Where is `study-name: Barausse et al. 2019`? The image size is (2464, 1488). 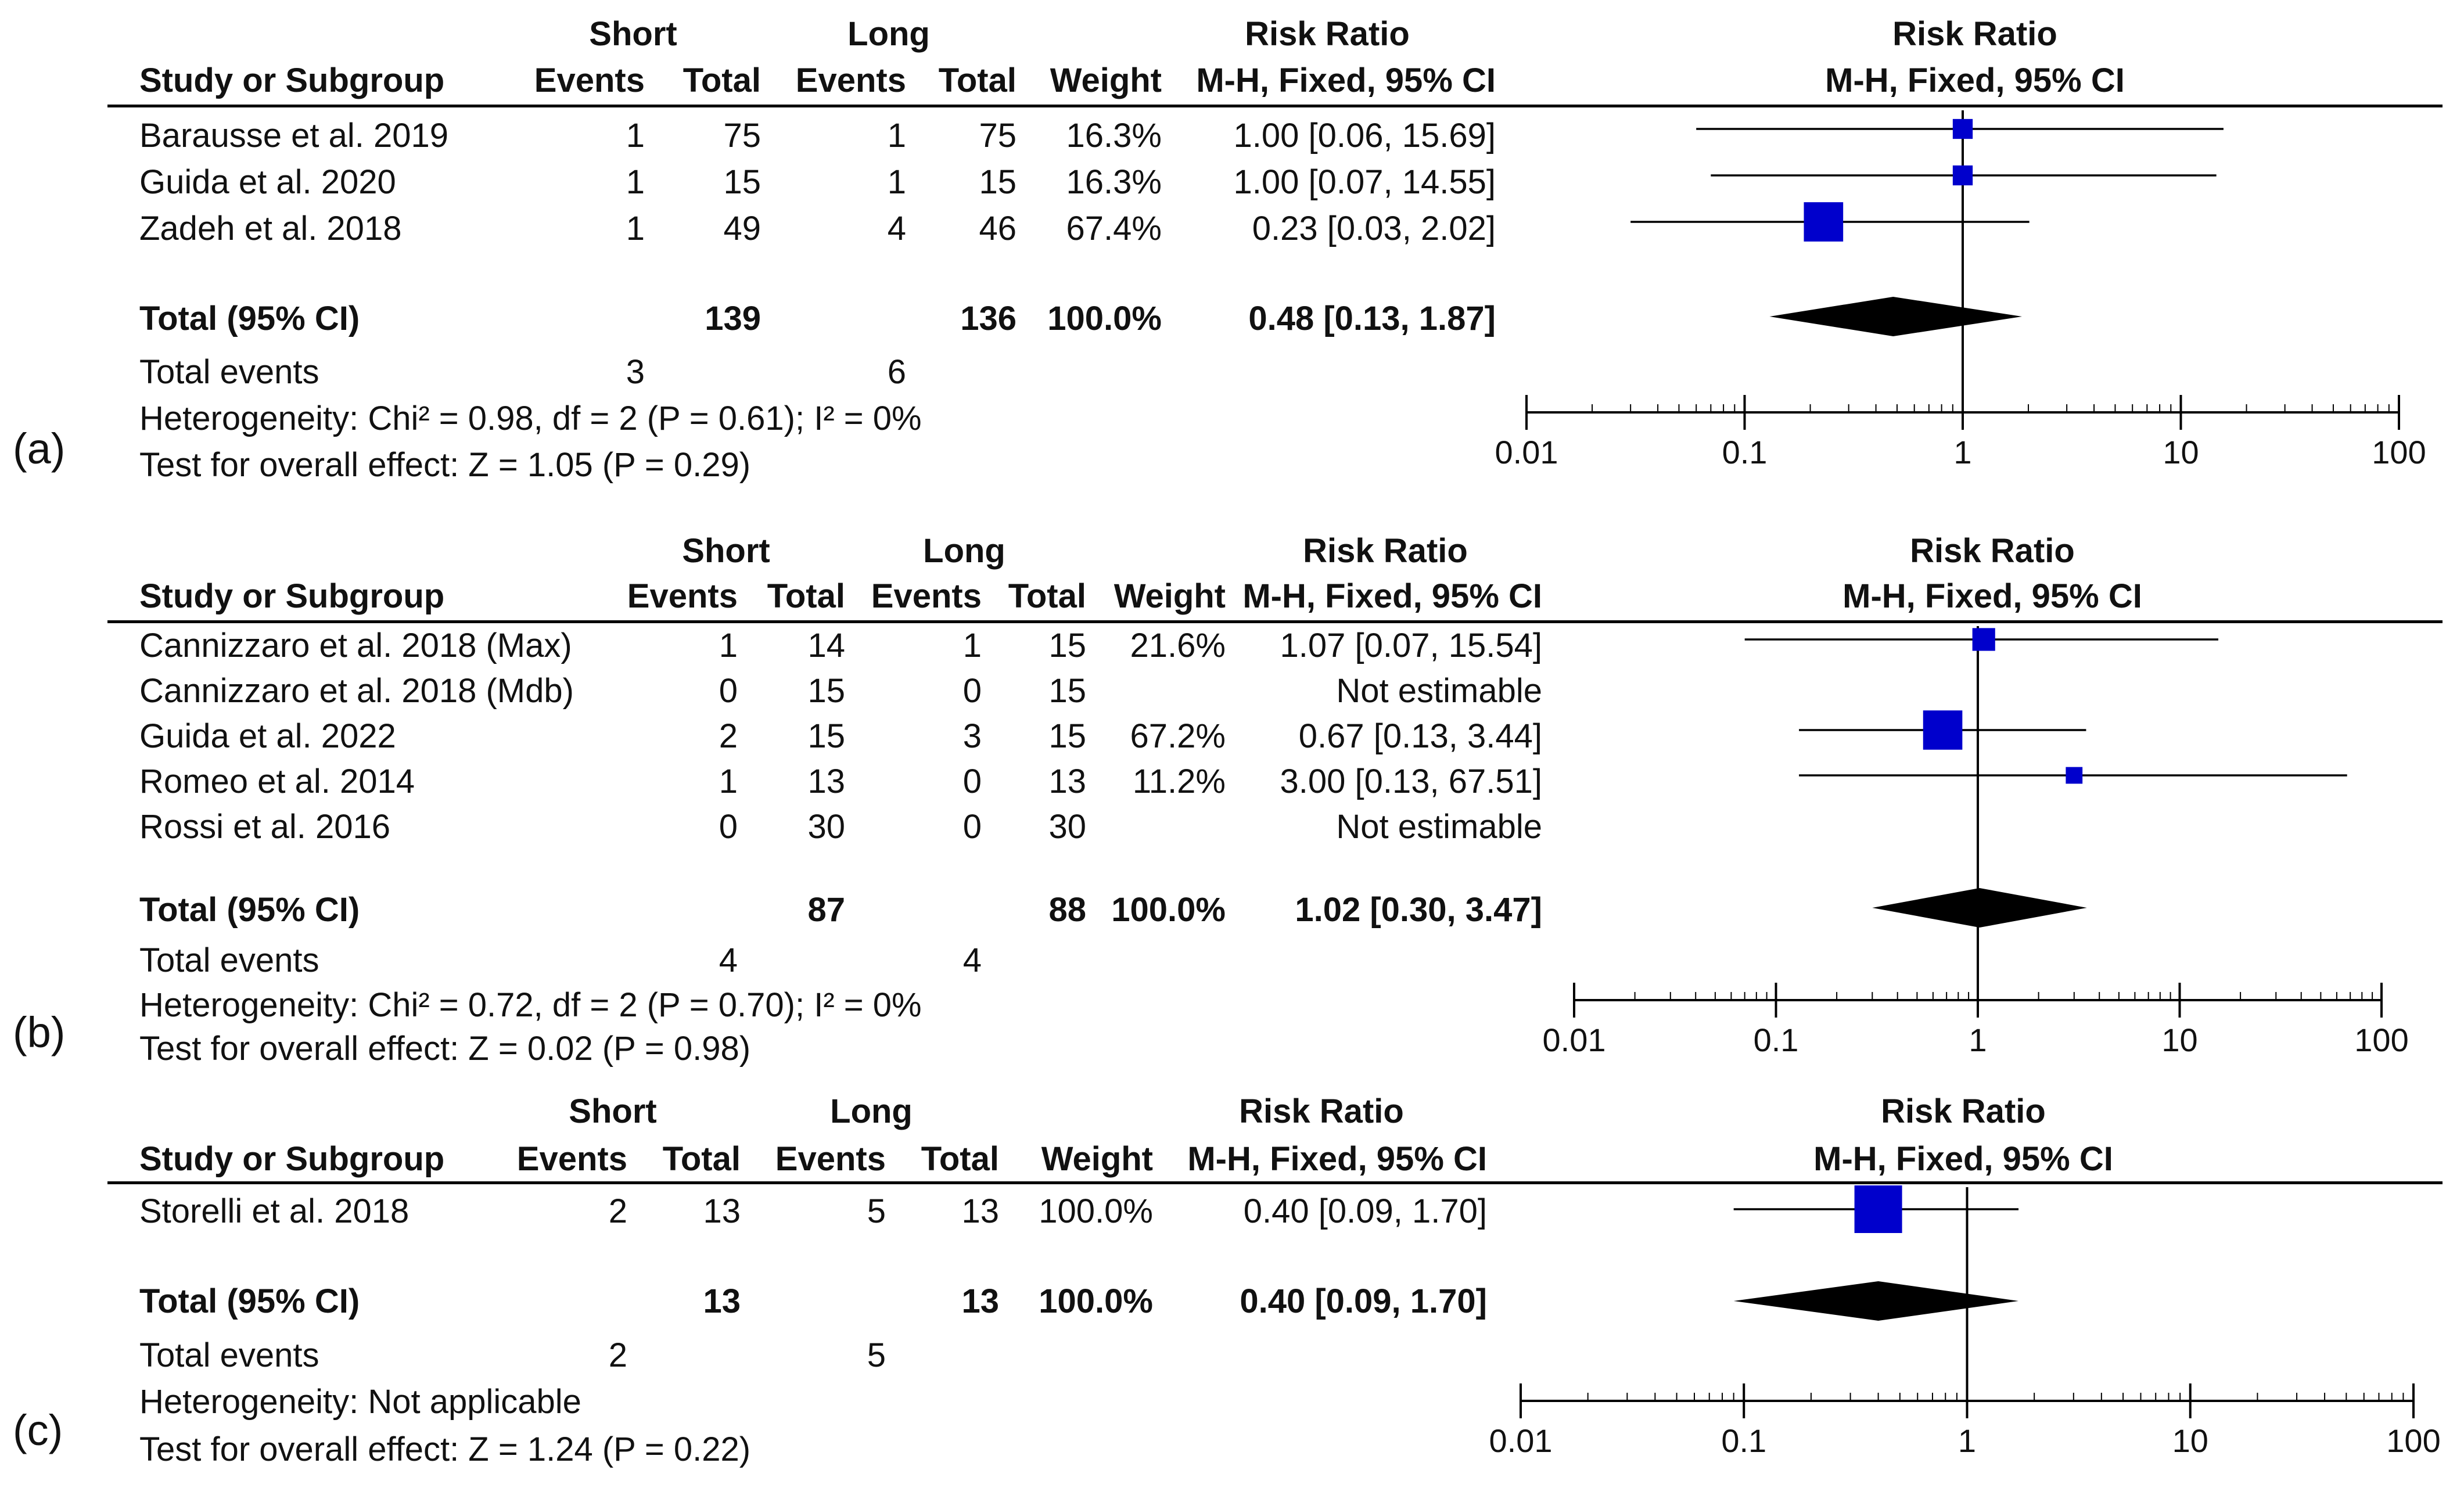
study-name: Barausse et al. 2019 is located at coordinates (294, 135).